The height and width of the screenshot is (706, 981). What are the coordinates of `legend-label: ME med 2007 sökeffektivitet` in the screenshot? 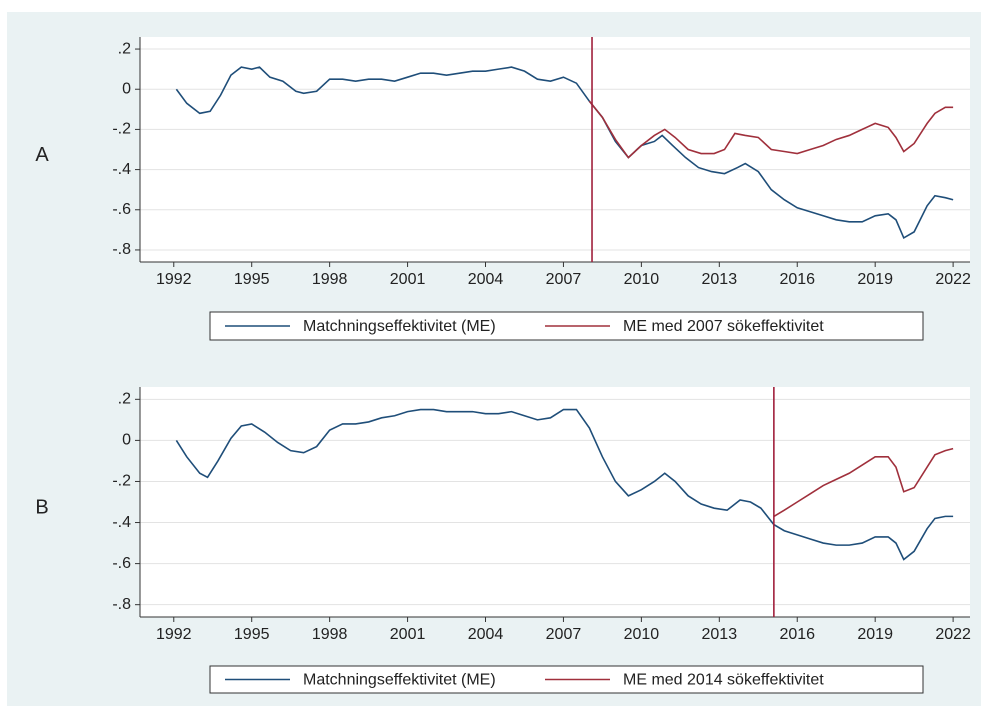 It's located at (723, 326).